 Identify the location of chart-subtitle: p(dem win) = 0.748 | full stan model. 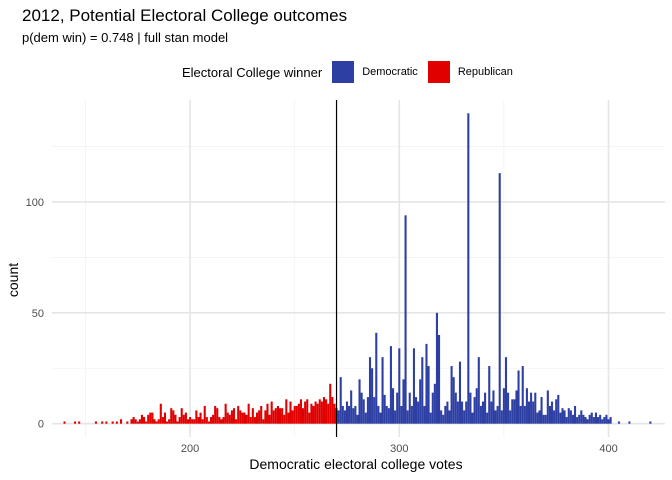
(125, 37).